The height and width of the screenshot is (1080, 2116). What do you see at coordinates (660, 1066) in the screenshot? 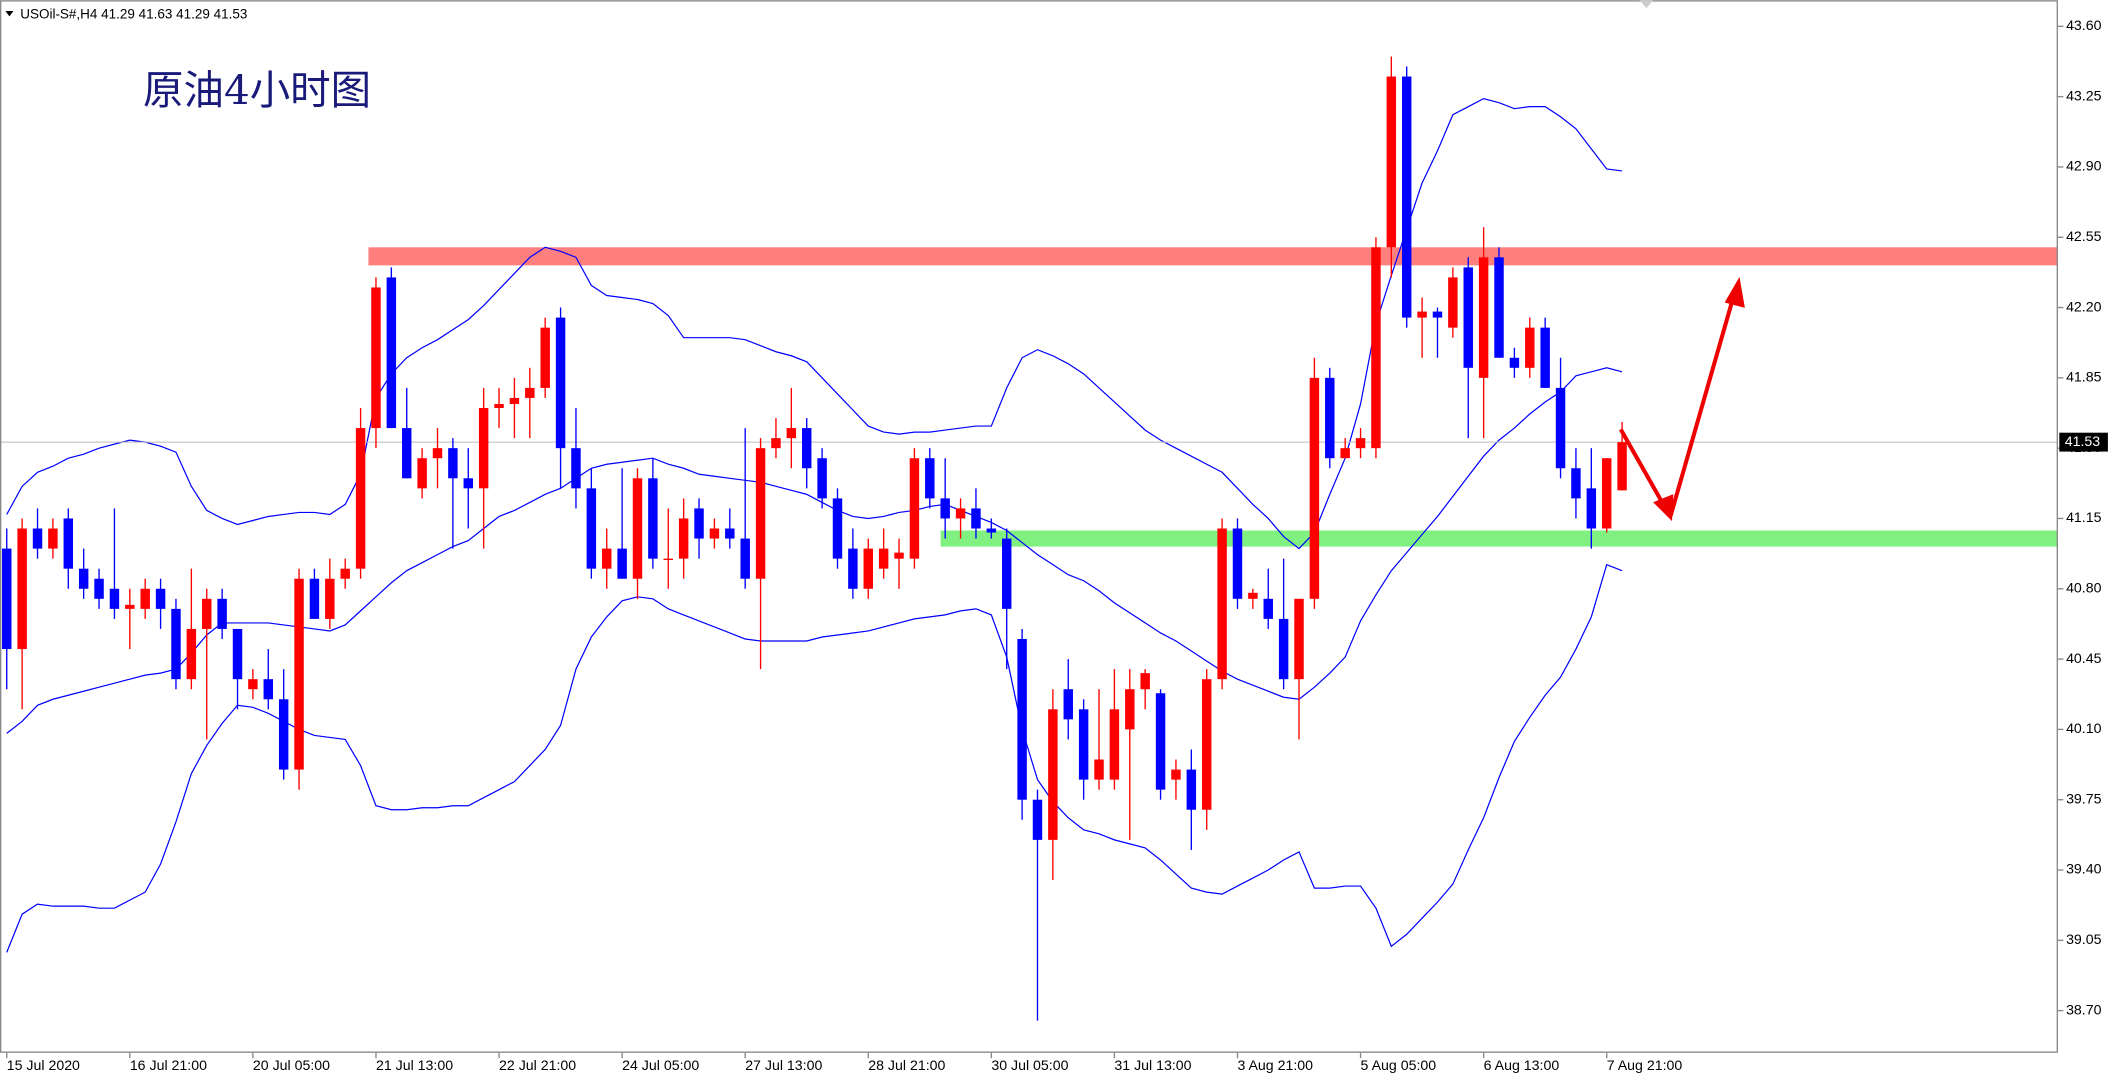
I see `x-tick-label: 24 Jul 05:00` at bounding box center [660, 1066].